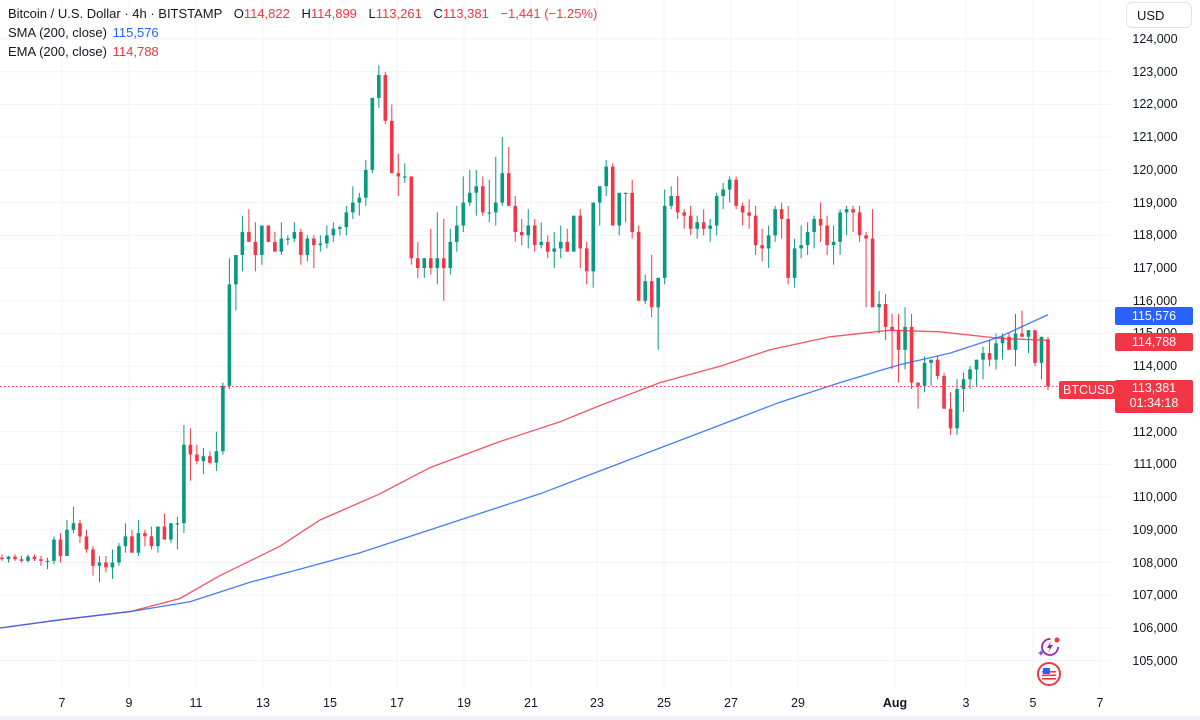  Describe the element at coordinates (1154, 342) in the screenshot. I see `ema-price-tag: 114,788` at that location.